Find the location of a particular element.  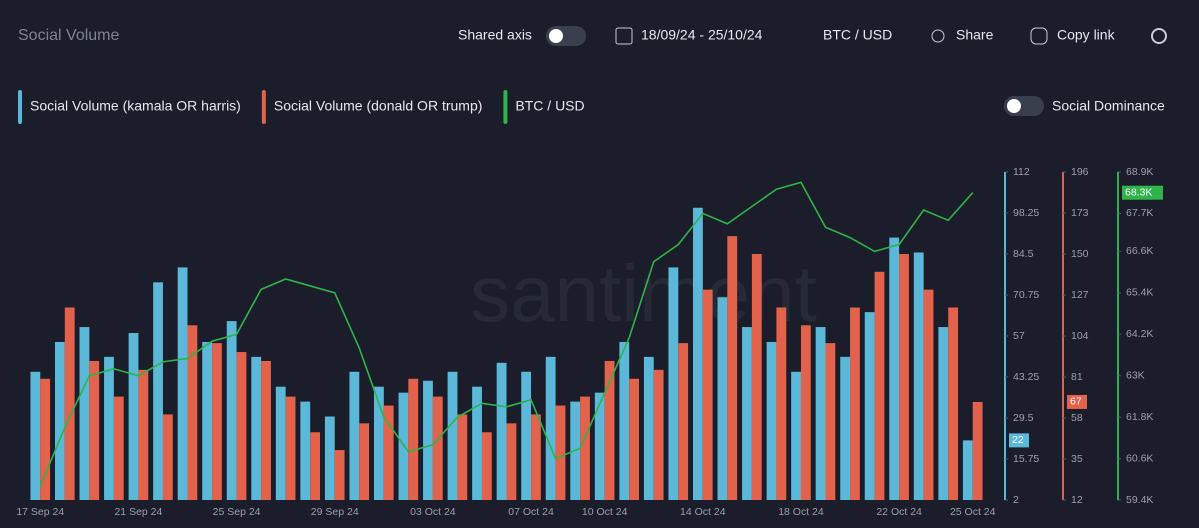

pair: BTC / USD is located at coordinates (857, 35).